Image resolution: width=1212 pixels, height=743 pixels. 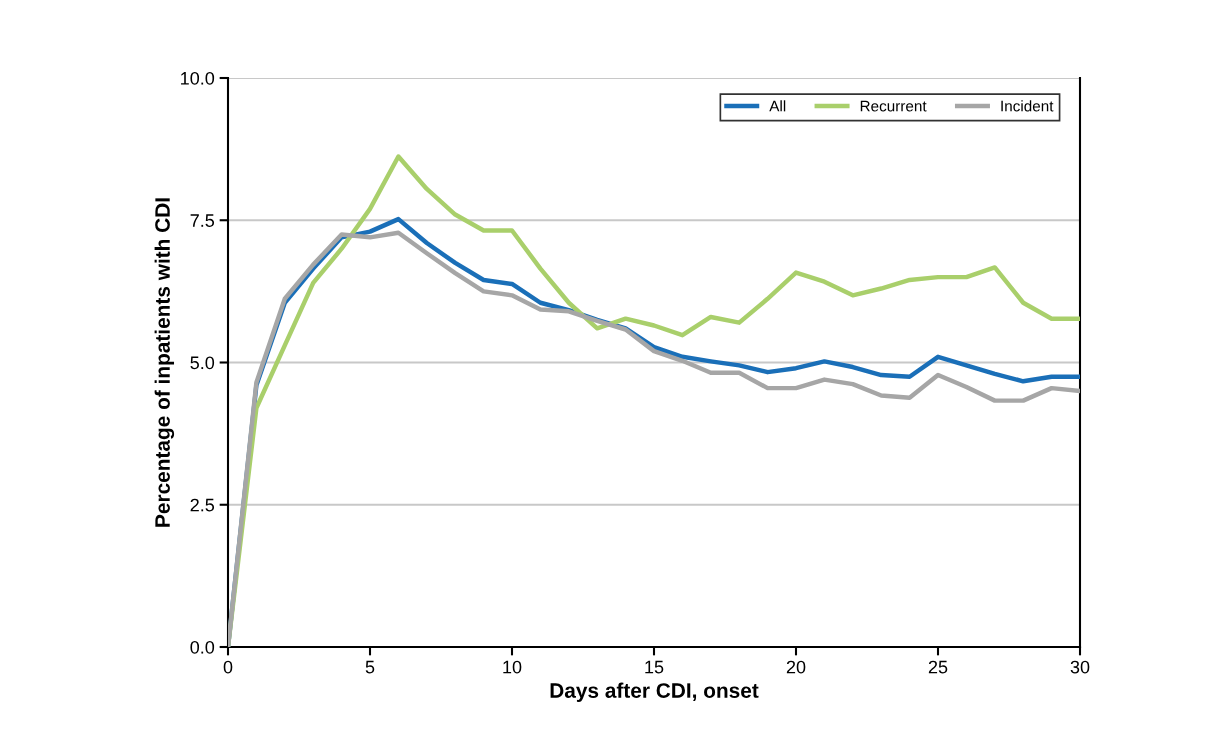 What do you see at coordinates (938, 667) in the screenshot?
I see `x-tick-label: 25` at bounding box center [938, 667].